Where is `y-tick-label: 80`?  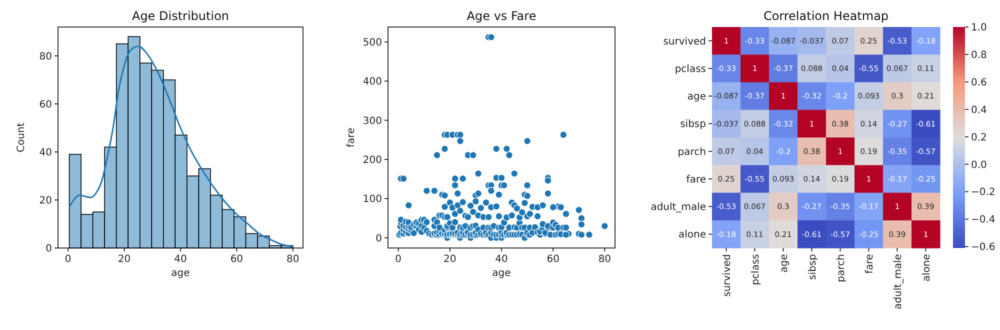
y-tick-label: 80 is located at coordinates (45, 56).